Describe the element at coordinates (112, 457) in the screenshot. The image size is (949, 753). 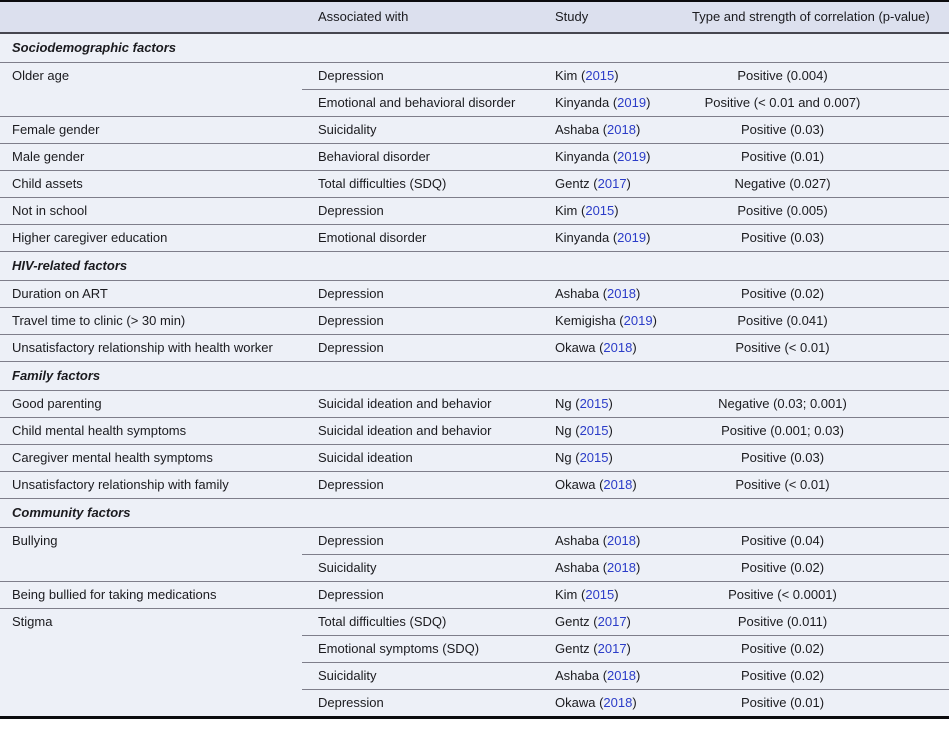
I see `factor-label: Caregiver mental health symptoms` at that location.